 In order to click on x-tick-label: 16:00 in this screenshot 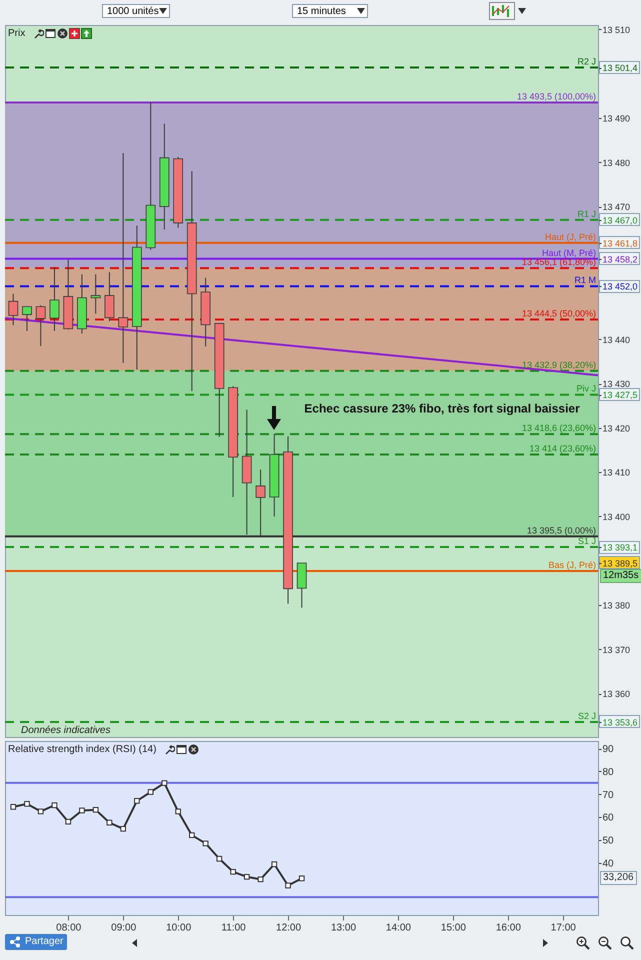, I will do `click(509, 928)`.